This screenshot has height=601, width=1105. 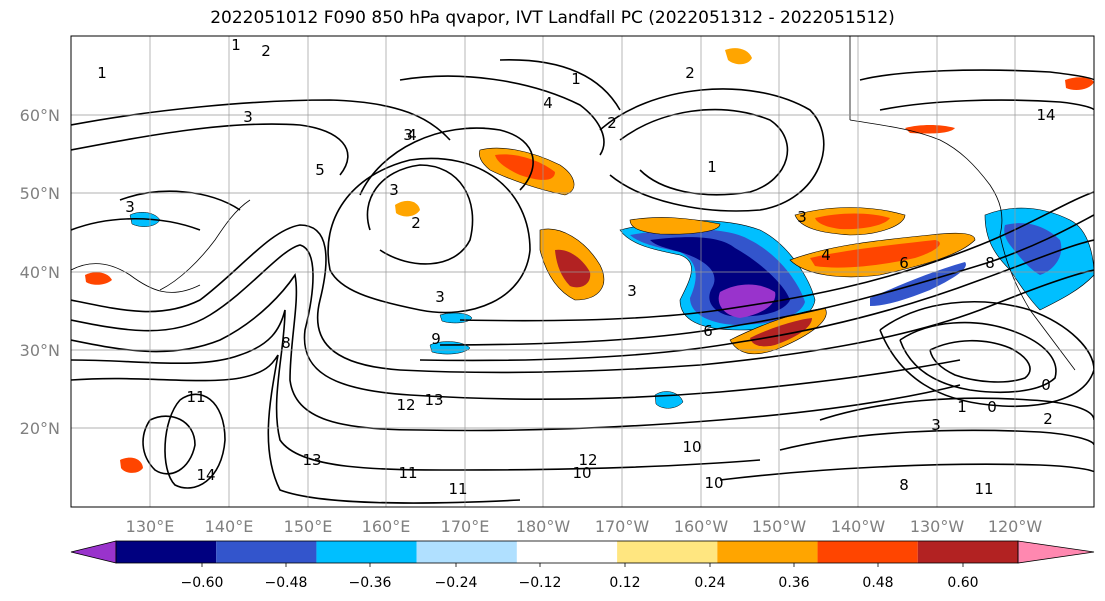 What do you see at coordinates (937, 526) in the screenshot?
I see `lon-tick-label: 130°W` at bounding box center [937, 526].